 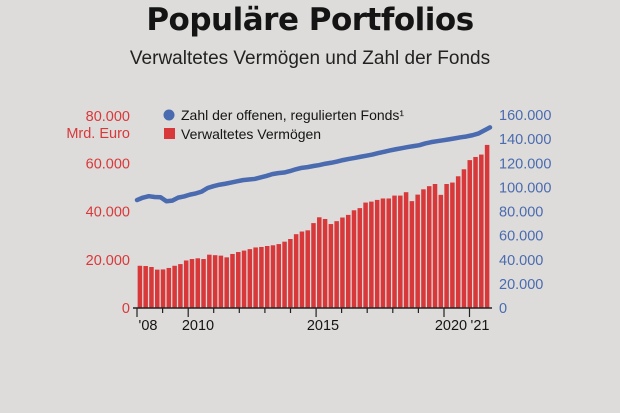 What do you see at coordinates (503, 309) in the screenshot?
I see `y-right-tick-label: 0` at bounding box center [503, 309].